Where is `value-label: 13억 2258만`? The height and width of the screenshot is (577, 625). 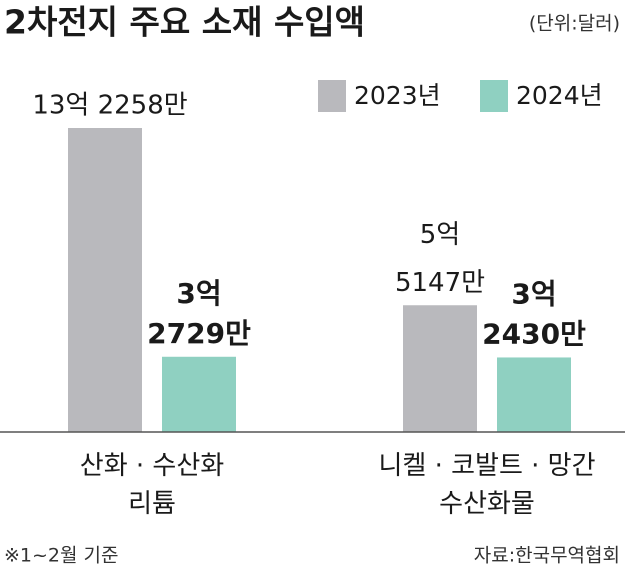
value-label: 13억 2258만 is located at coordinates (109, 106).